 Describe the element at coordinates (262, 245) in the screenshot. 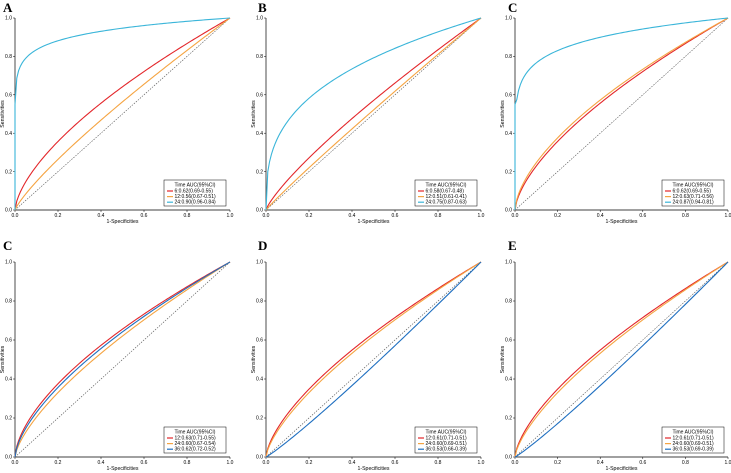

I see `panel-letter: D` at that location.